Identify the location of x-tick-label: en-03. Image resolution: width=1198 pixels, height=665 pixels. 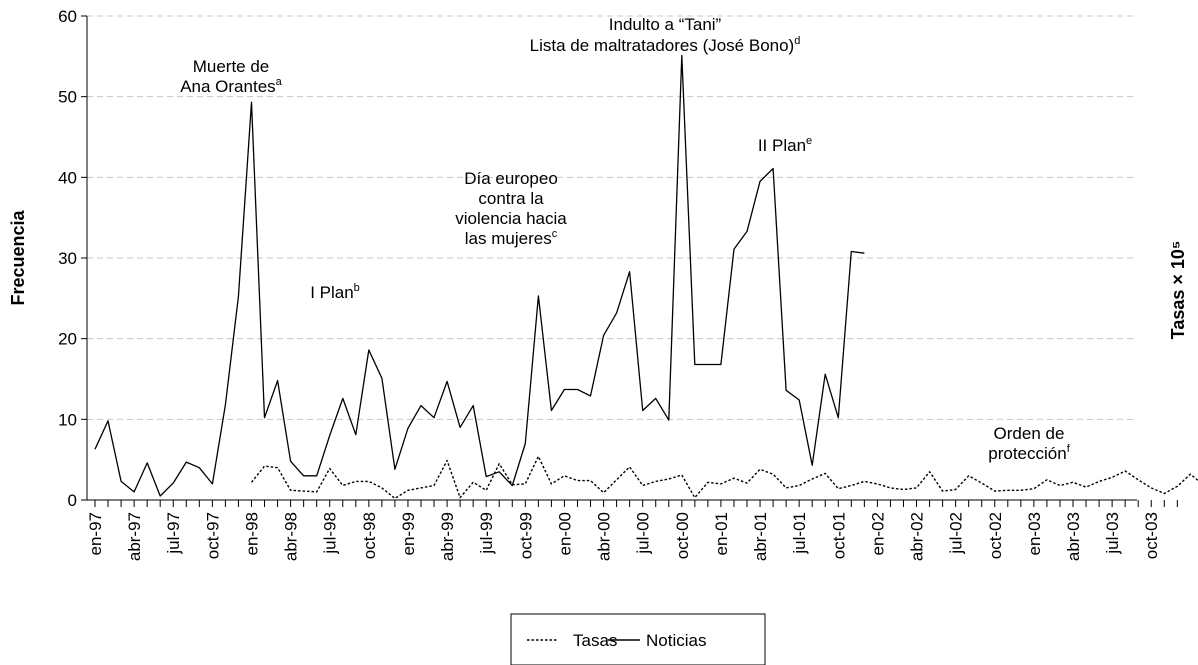
(1034, 533).